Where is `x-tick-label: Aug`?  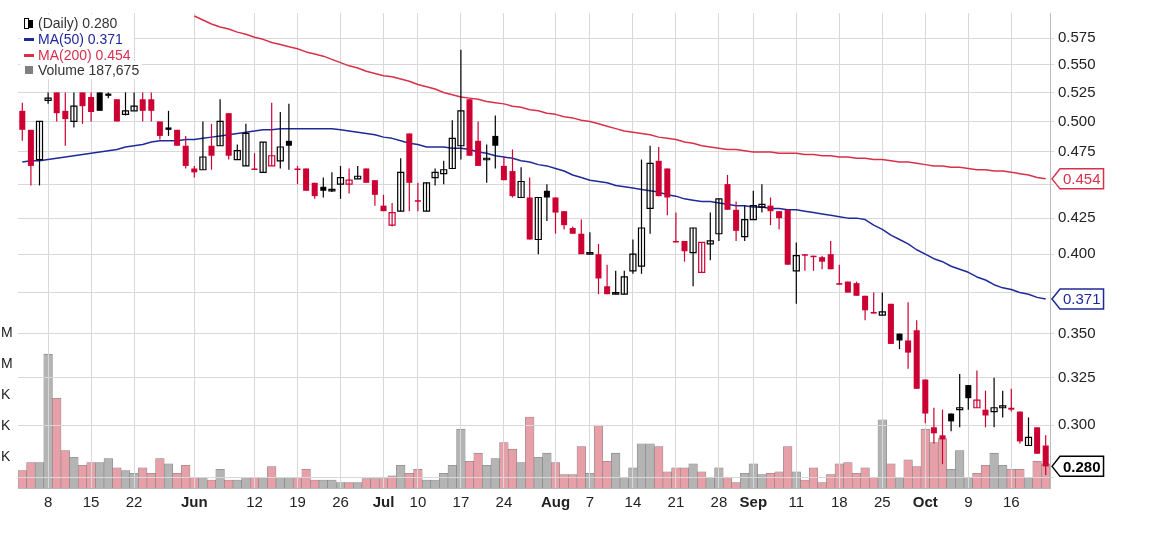
x-tick-label: Aug is located at coordinates (555, 502).